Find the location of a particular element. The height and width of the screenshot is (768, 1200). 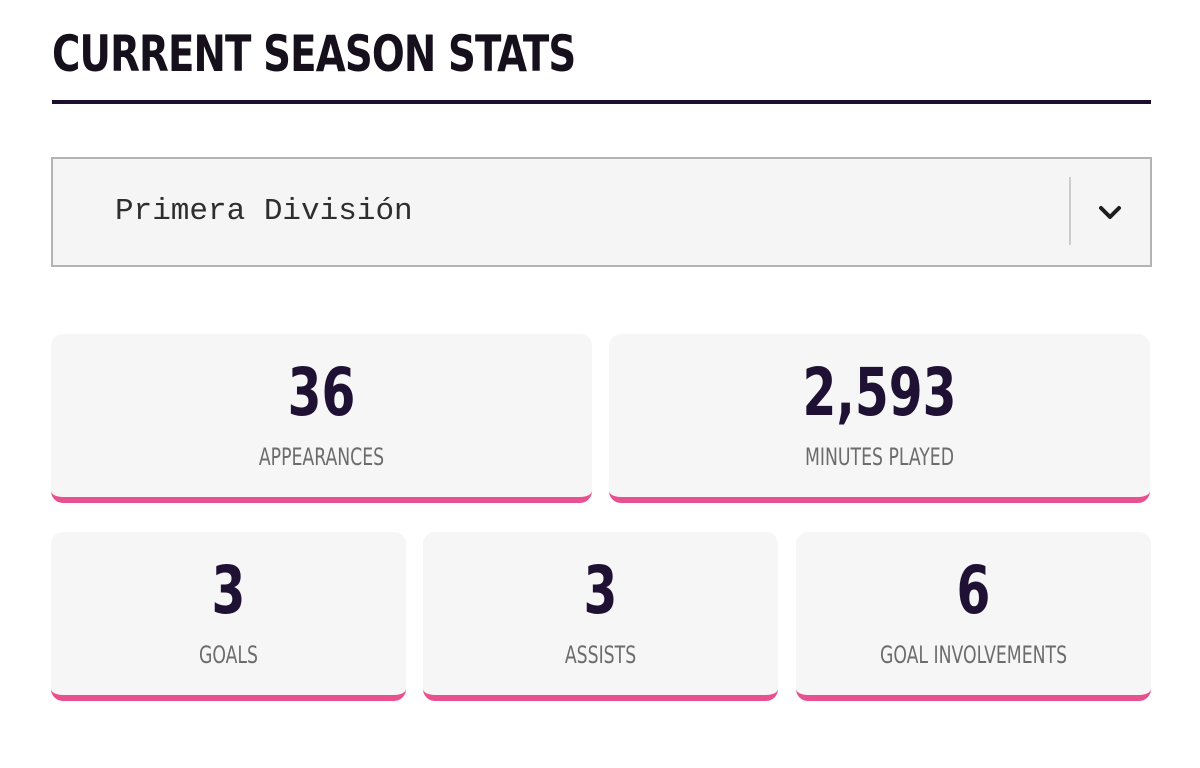

stat-card-minutes-played: 2,593 MINUTES PLAYED is located at coordinates (879, 418).